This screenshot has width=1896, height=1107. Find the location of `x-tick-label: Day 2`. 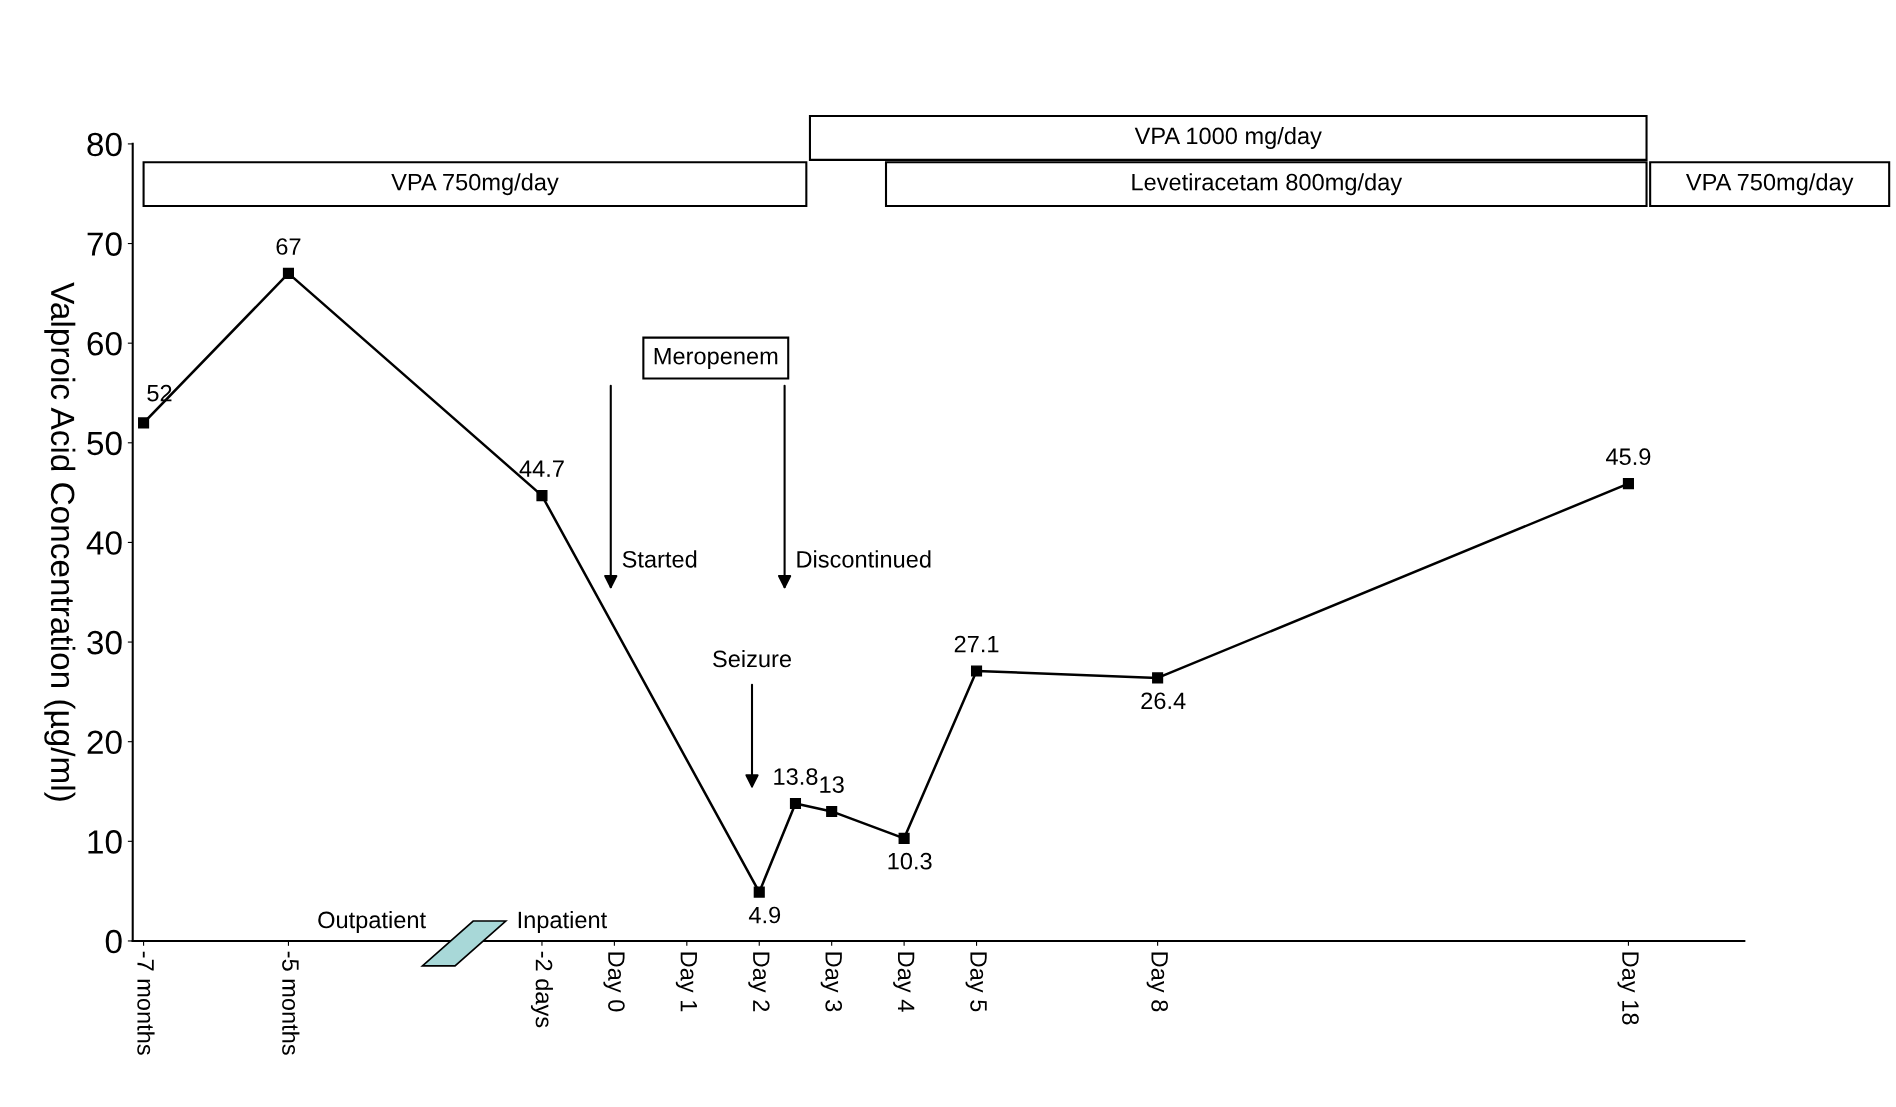

x-tick-label: Day 2 is located at coordinates (759, 982).